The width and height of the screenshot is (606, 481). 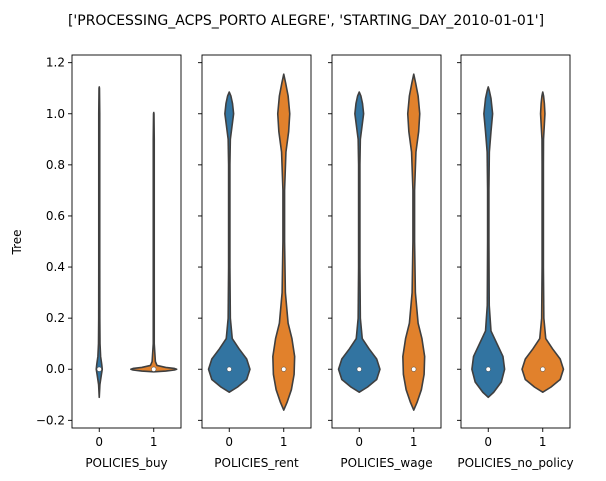 What do you see at coordinates (515, 463) in the screenshot?
I see `x-axis-label: POLICIES_no_policy` at bounding box center [515, 463].